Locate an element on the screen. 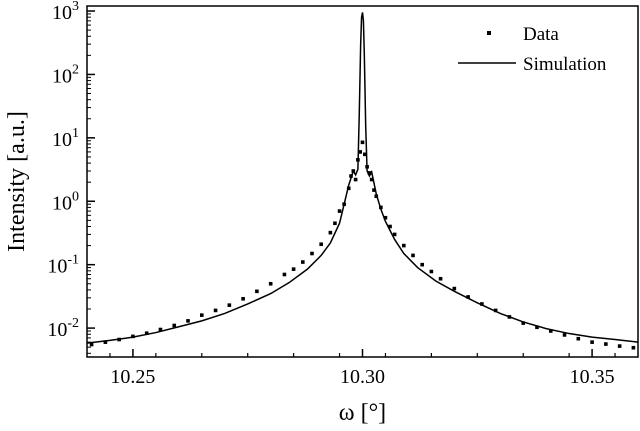 The width and height of the screenshot is (640, 431). legend-label-simulation: Simulation is located at coordinates (565, 64).